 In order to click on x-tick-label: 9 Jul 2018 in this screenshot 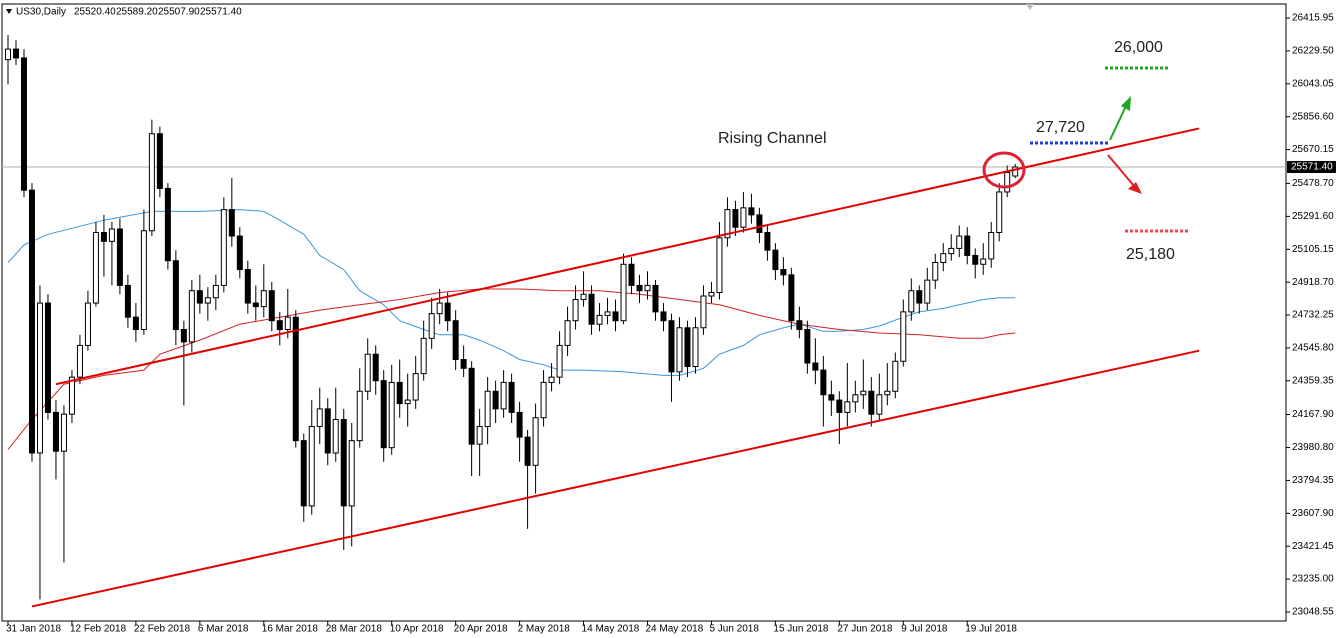, I will do `click(924, 629)`.